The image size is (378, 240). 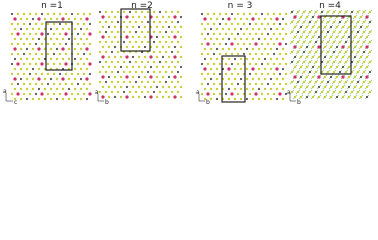 What do you see at coordinates (5, 91) in the screenshot?
I see `axis-label: a` at bounding box center [5, 91].